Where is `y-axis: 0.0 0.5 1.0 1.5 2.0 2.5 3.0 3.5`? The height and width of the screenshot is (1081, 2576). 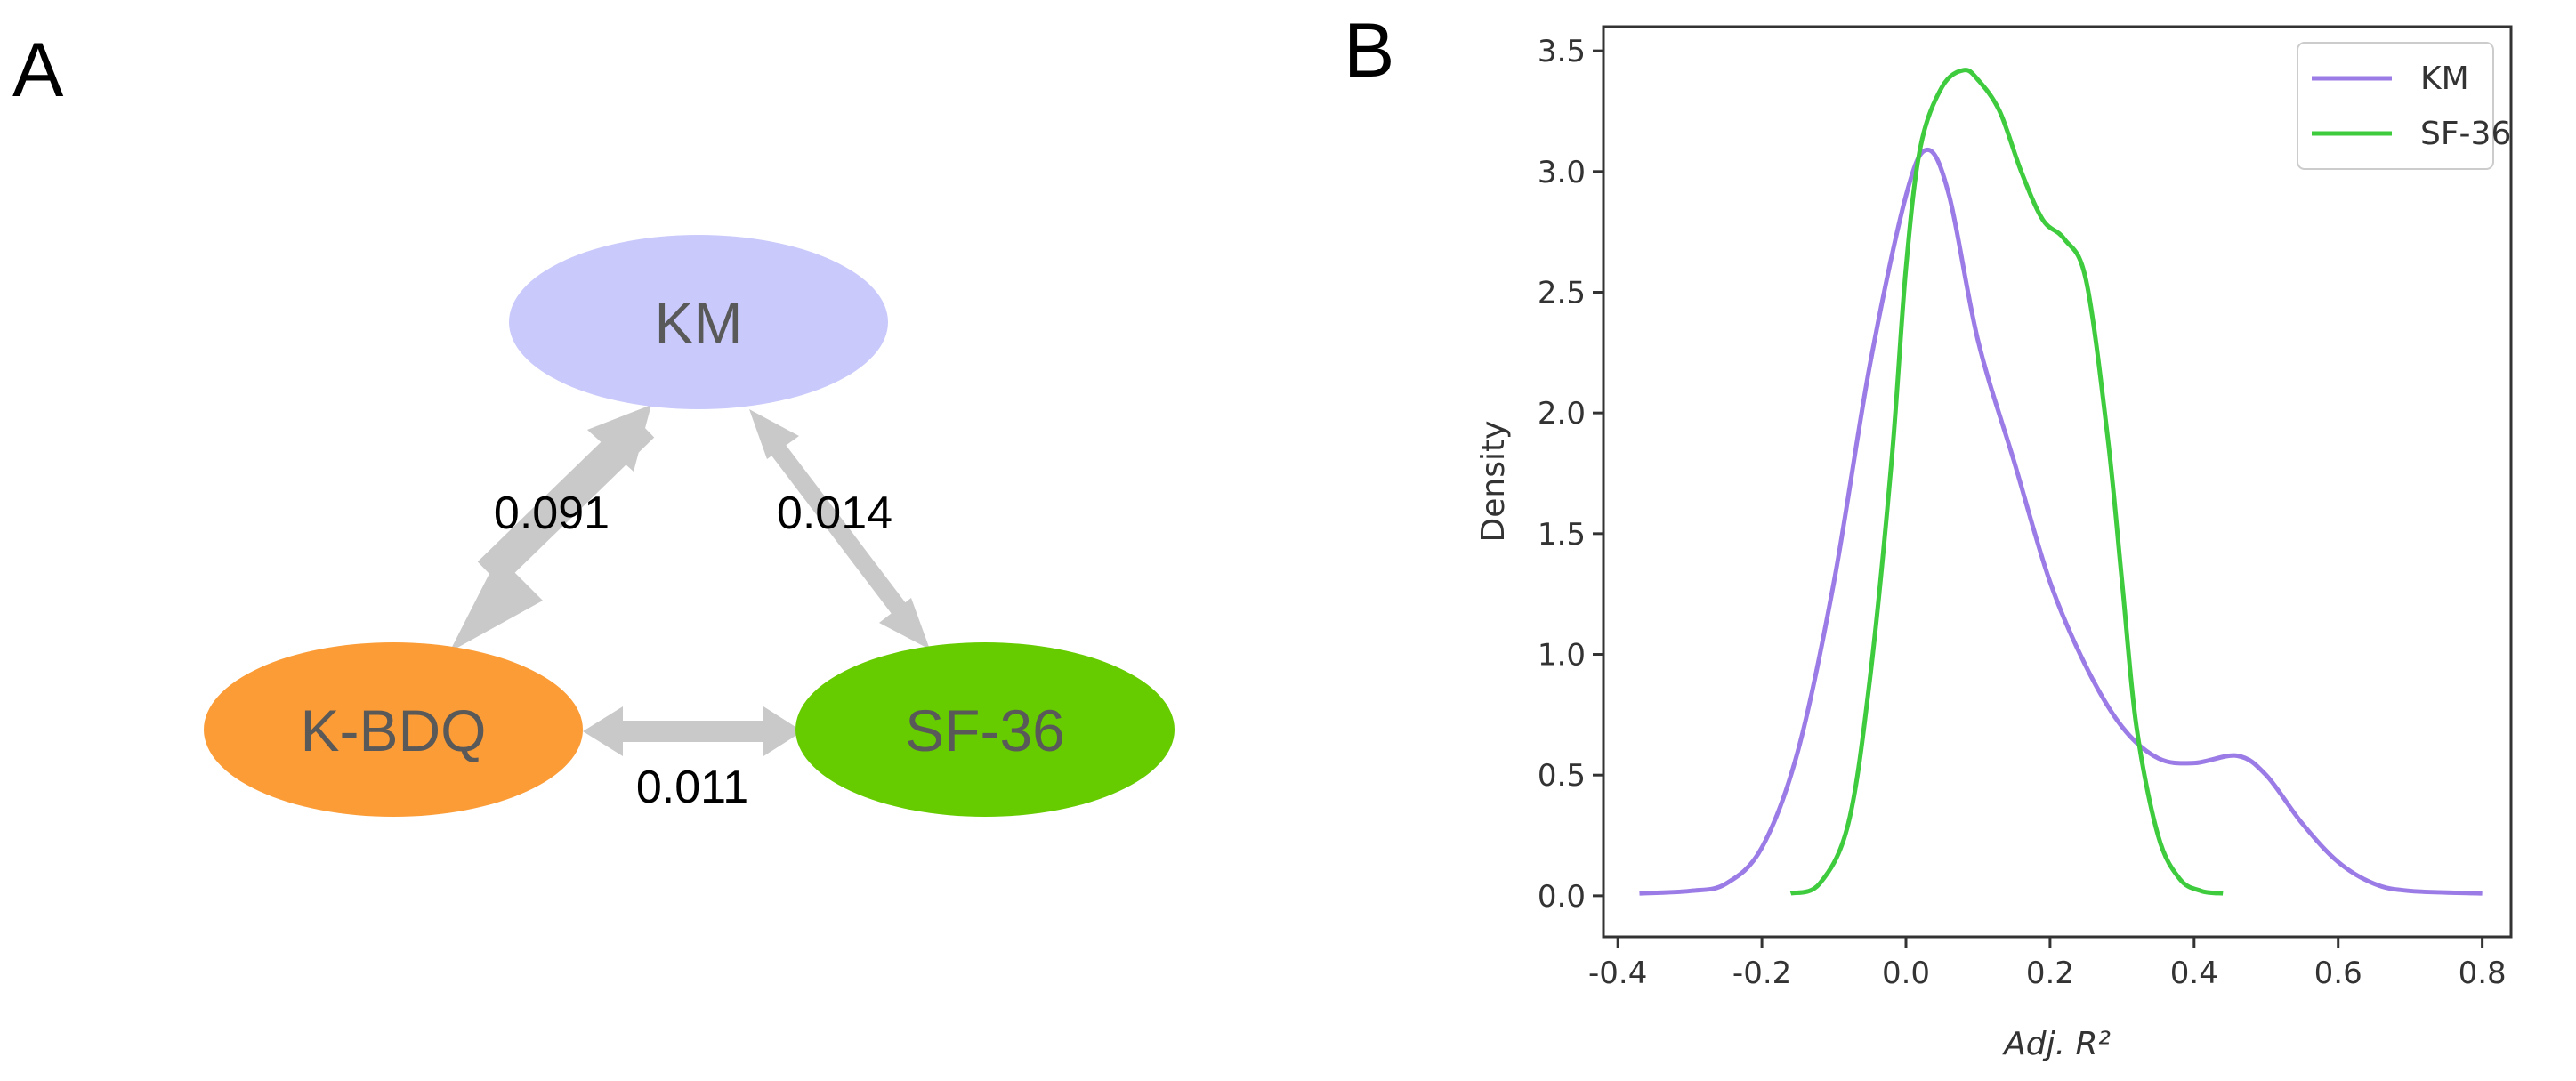 y-axis: 0.0 0.5 1.0 1.5 2.0 2.5 3.0 3.5 is located at coordinates (1570, 475).